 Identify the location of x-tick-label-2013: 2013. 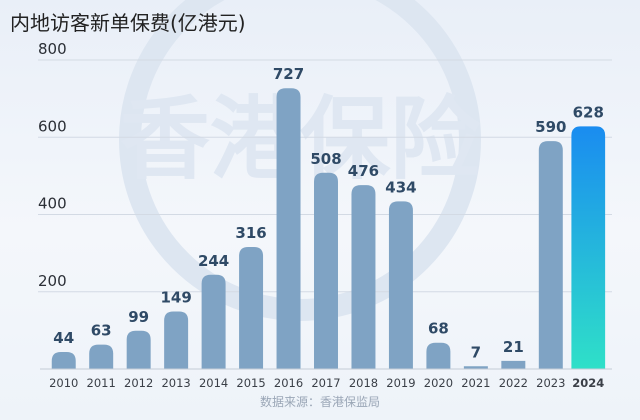
(175, 383).